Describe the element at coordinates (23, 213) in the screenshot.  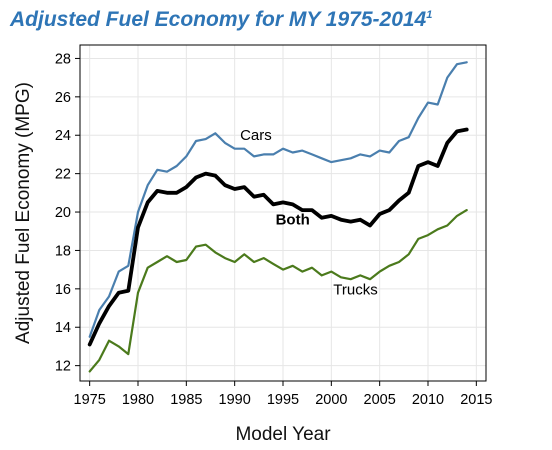
I see `y-axis-title: Adjusted Fuel Economy (MPG)` at that location.